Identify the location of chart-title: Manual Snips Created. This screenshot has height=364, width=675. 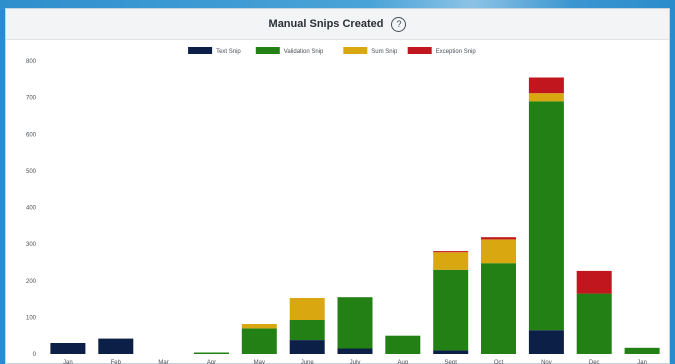
(326, 24).